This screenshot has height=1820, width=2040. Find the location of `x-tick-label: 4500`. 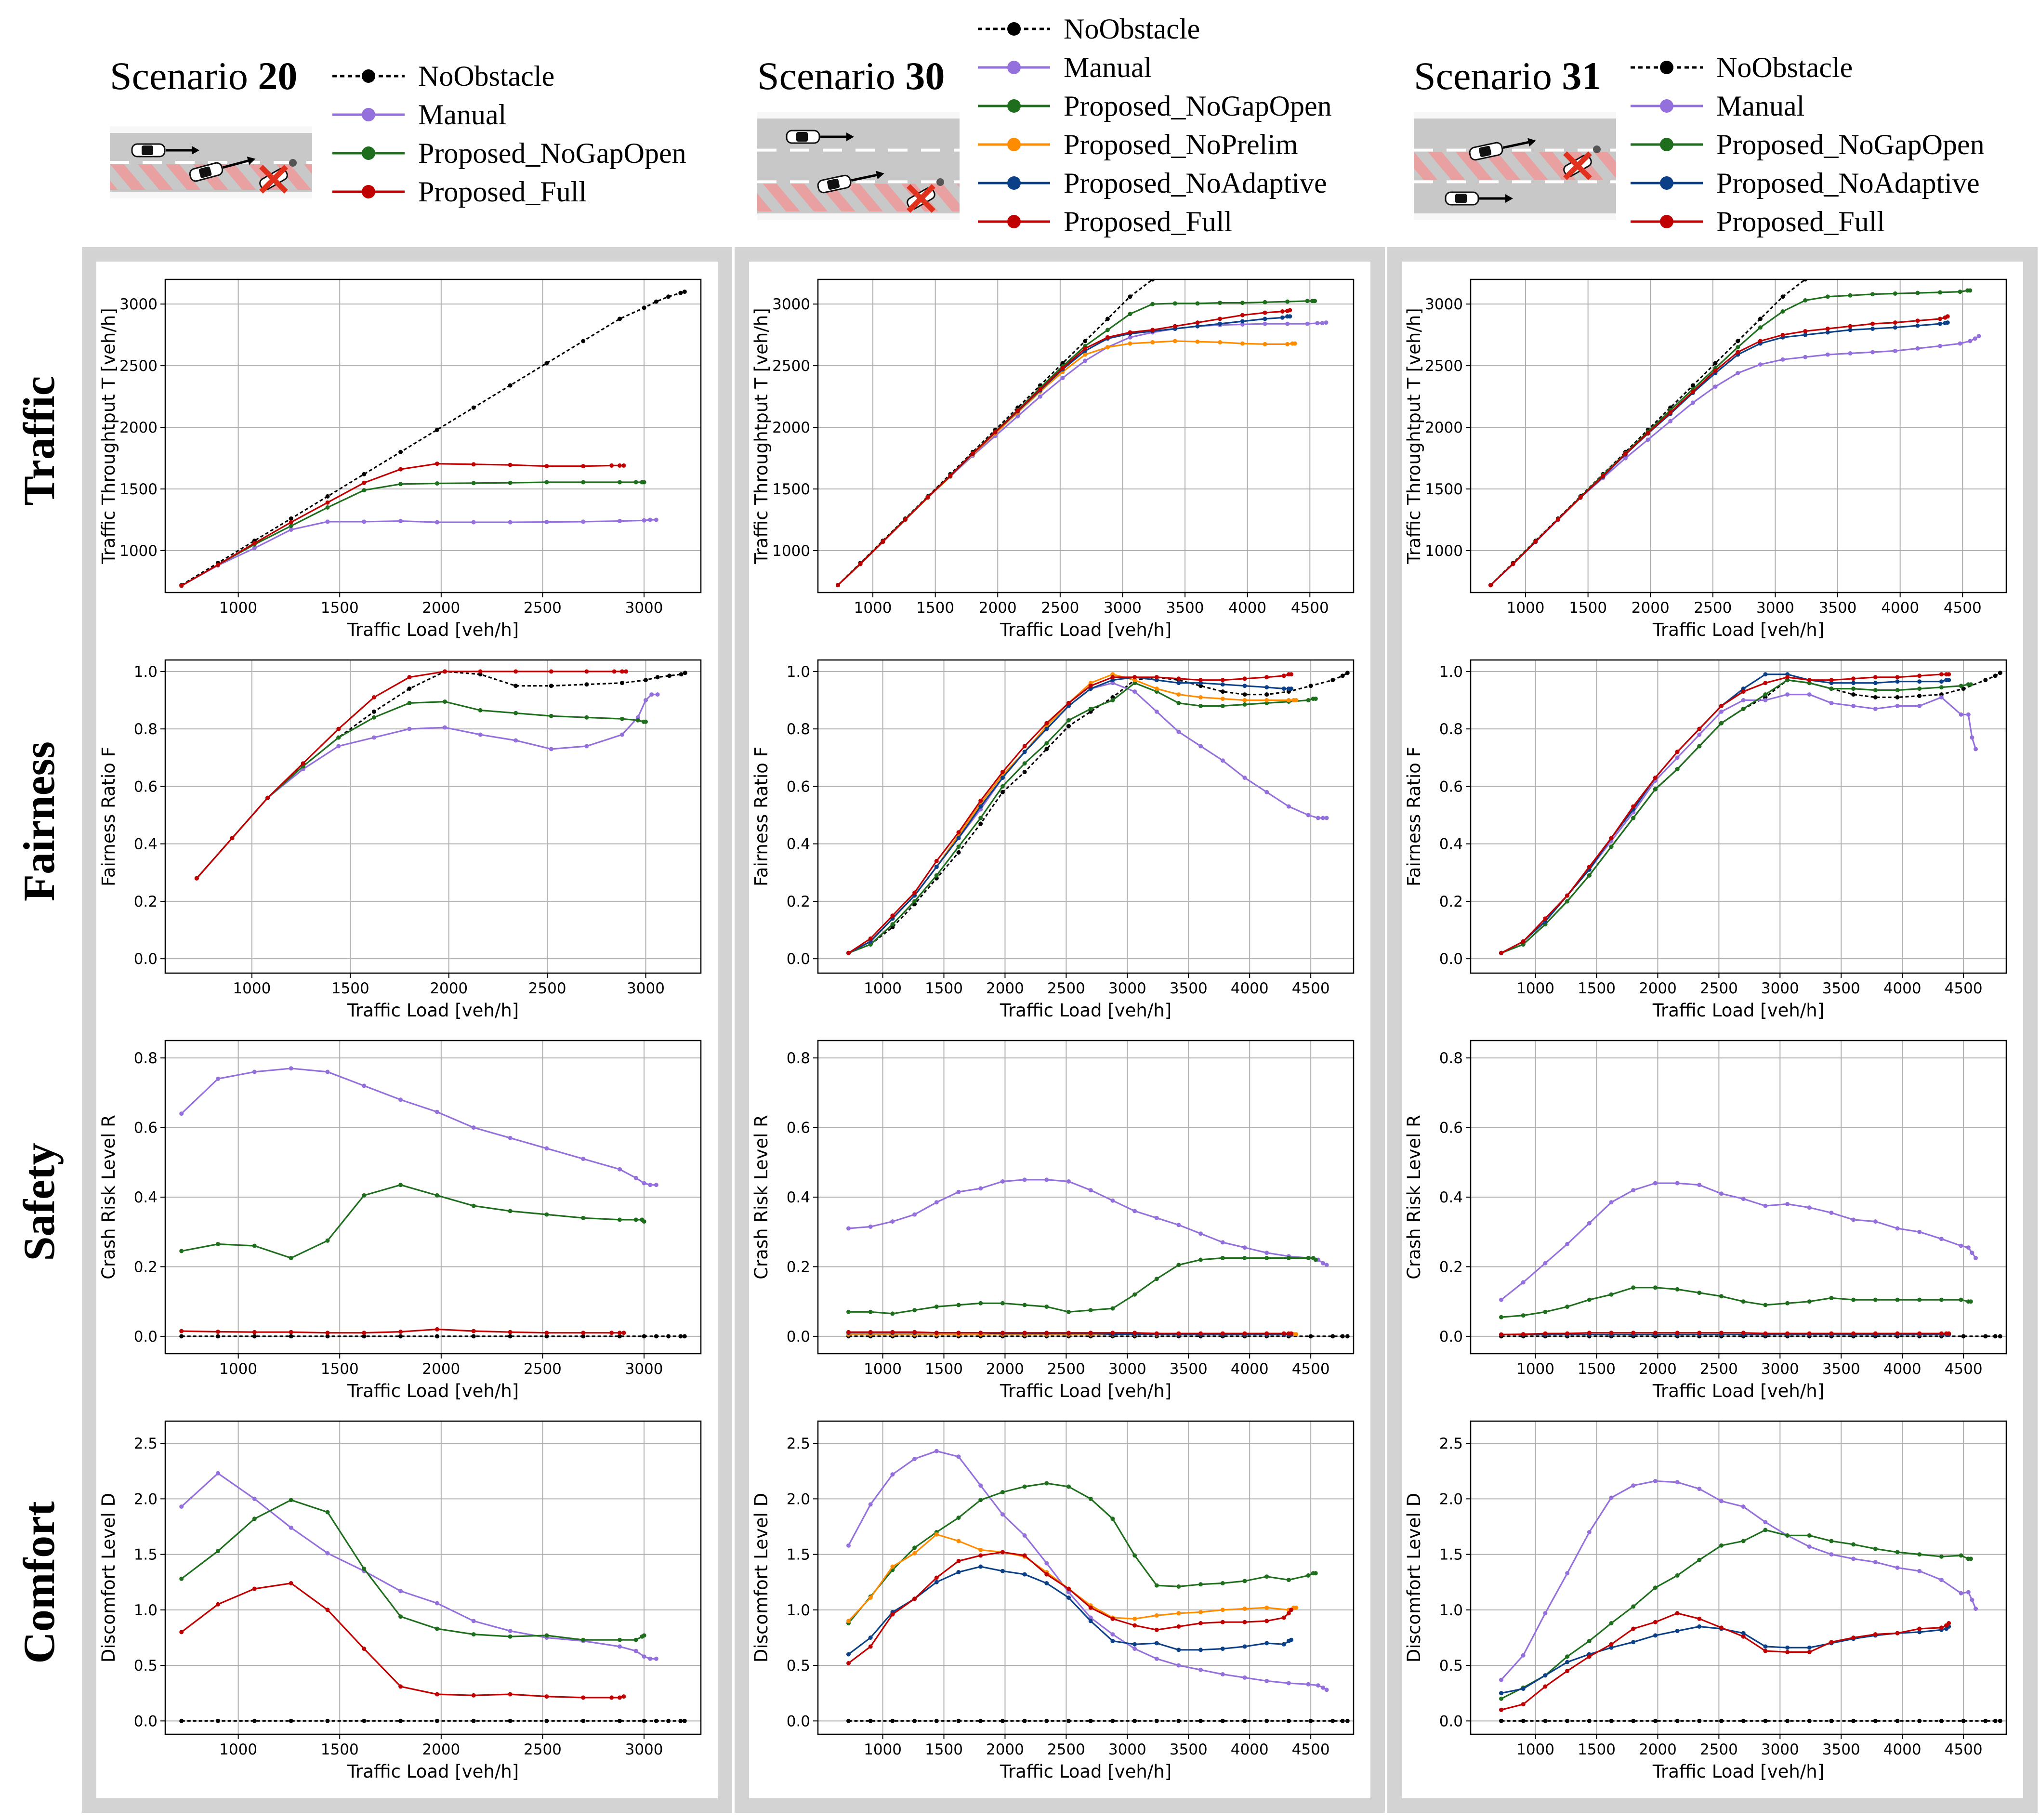

x-tick-label: 4500 is located at coordinates (1311, 989).